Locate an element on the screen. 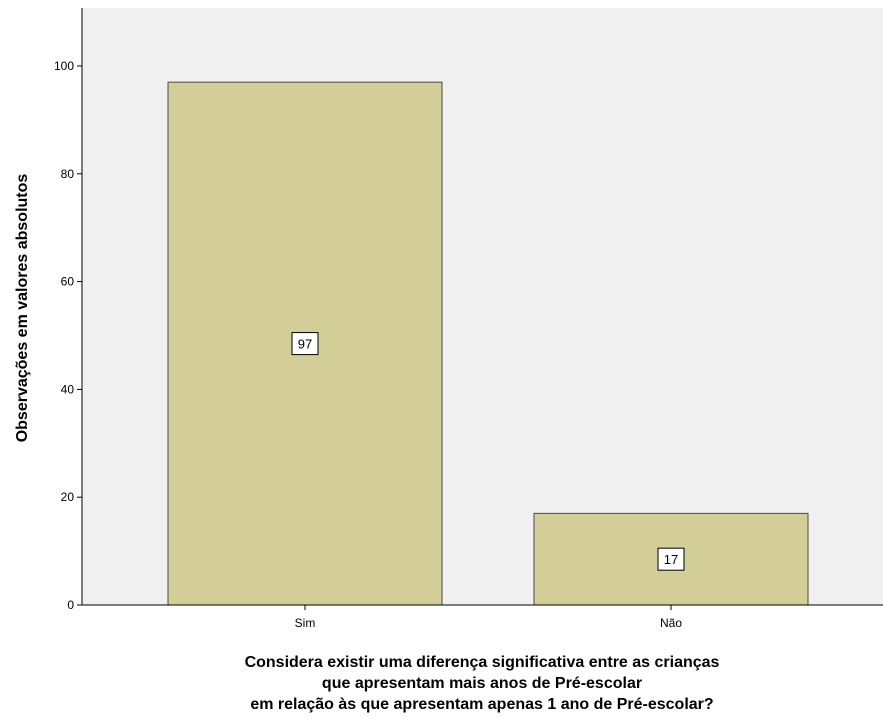  x-axis-title-line-2: que apresentam mais anos de Pré-escolar is located at coordinates (482, 683).